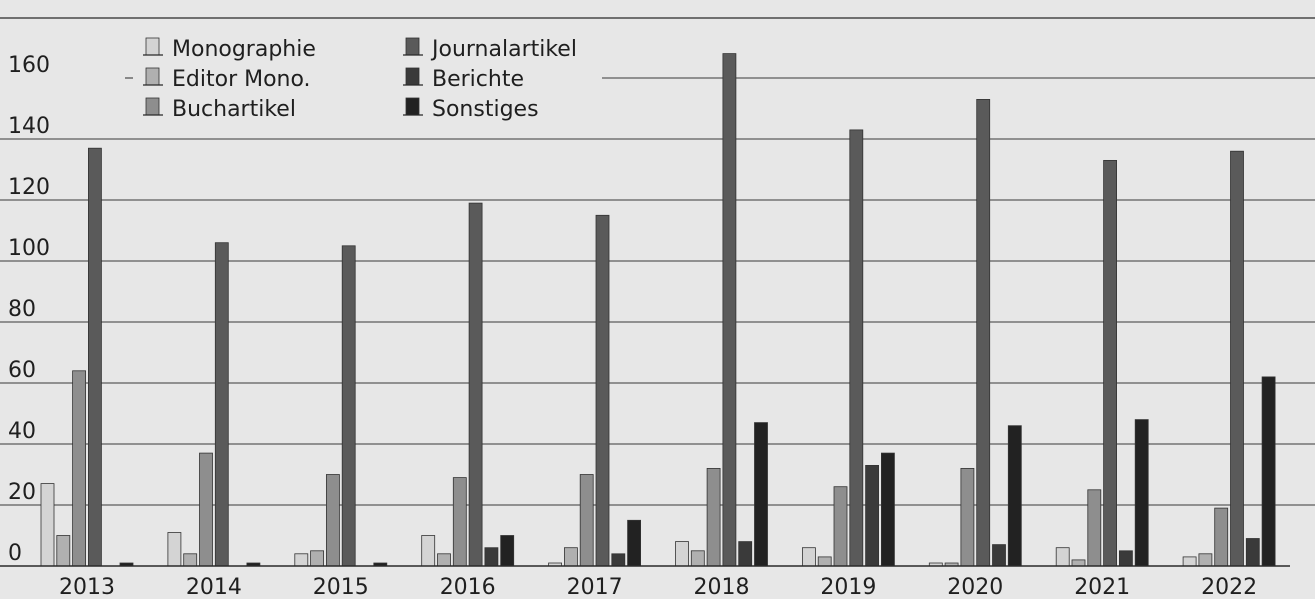 Image resolution: width=1315 pixels, height=599 pixels. I want to click on bar-2021-berichte, so click(1126, 558).